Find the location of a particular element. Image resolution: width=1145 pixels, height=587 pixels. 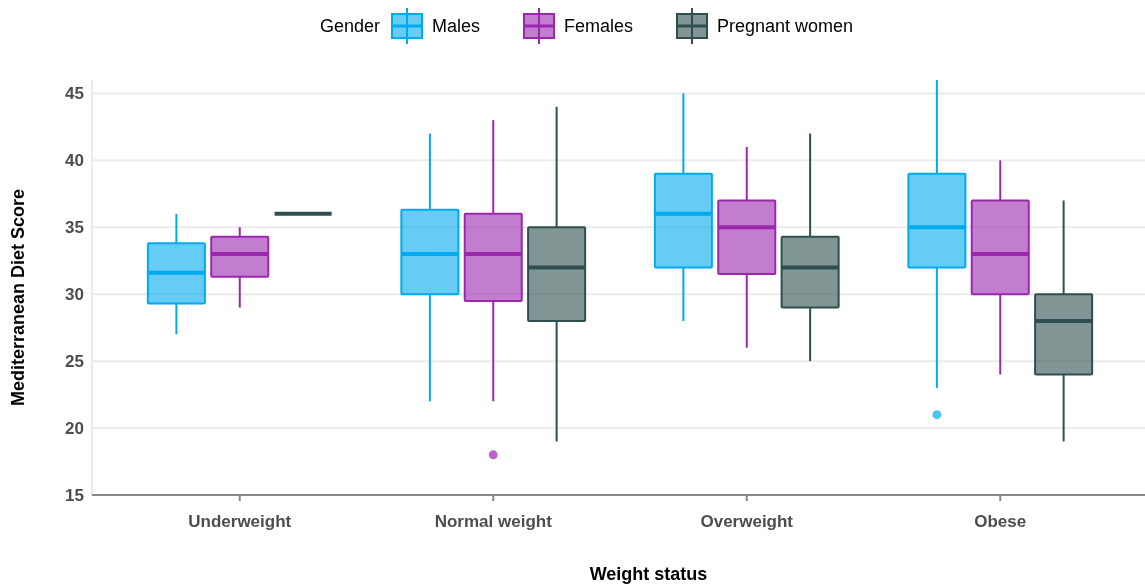

y-tick-label: 15 is located at coordinates (74, 495).